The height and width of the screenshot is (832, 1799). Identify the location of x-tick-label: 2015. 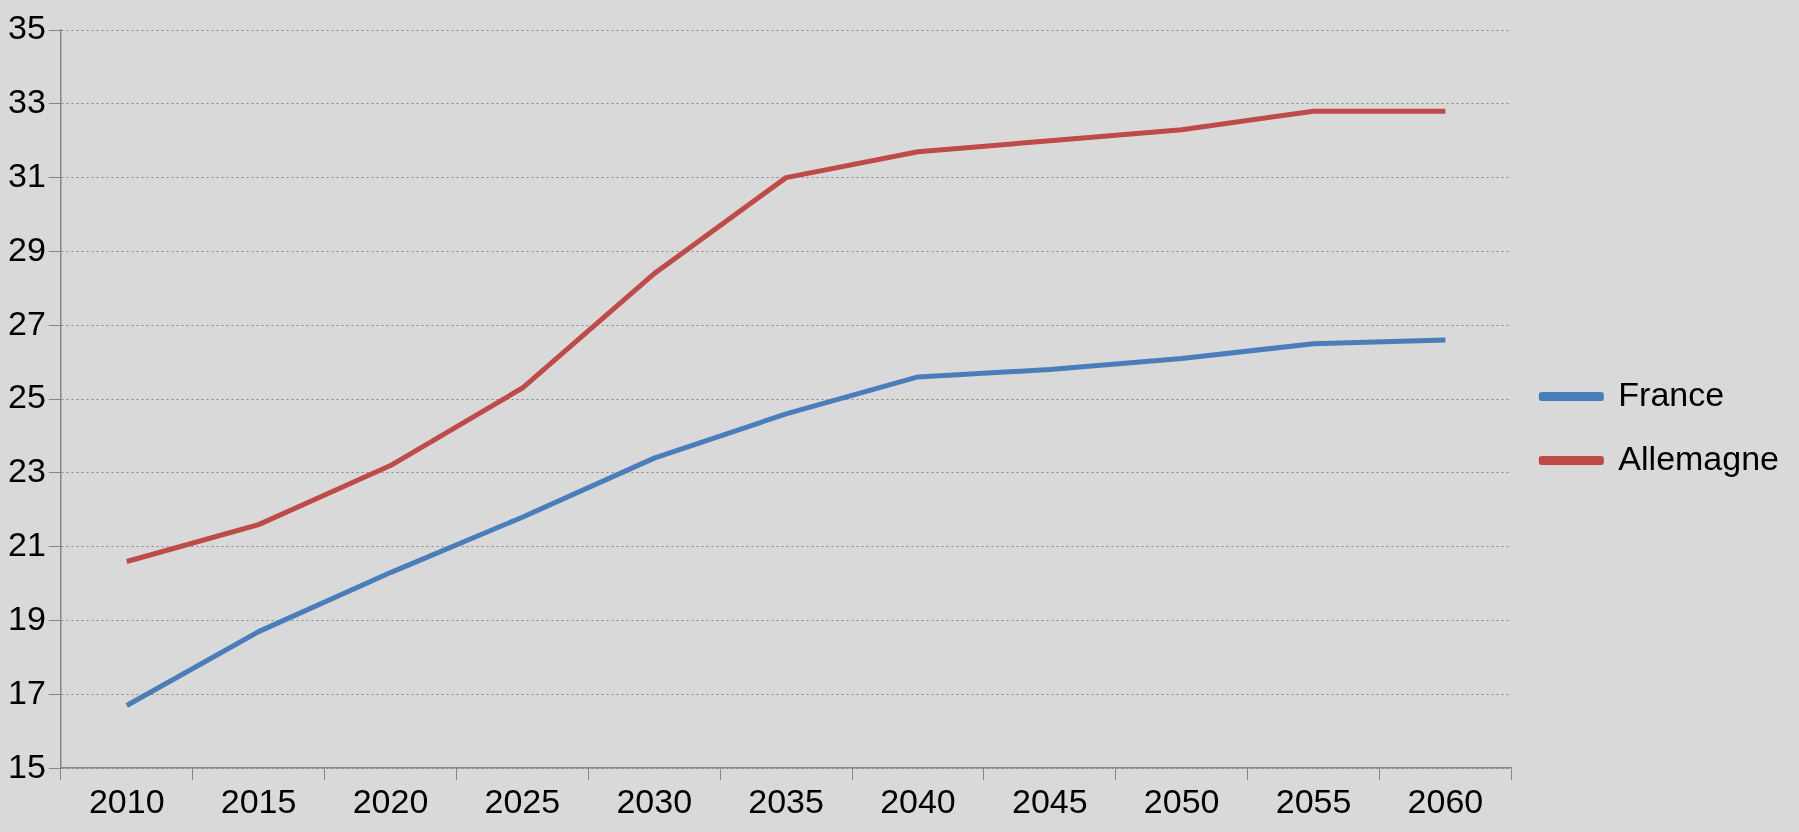
(258, 800).